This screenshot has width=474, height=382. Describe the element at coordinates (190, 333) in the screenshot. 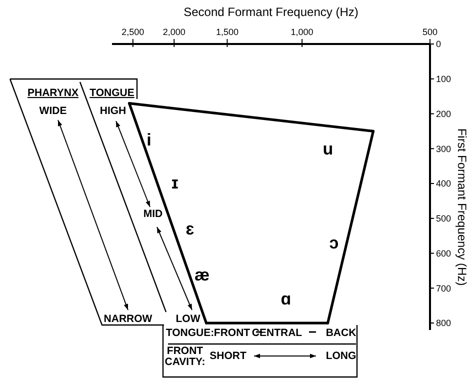

I see `annotation: TONGUE:` at that location.